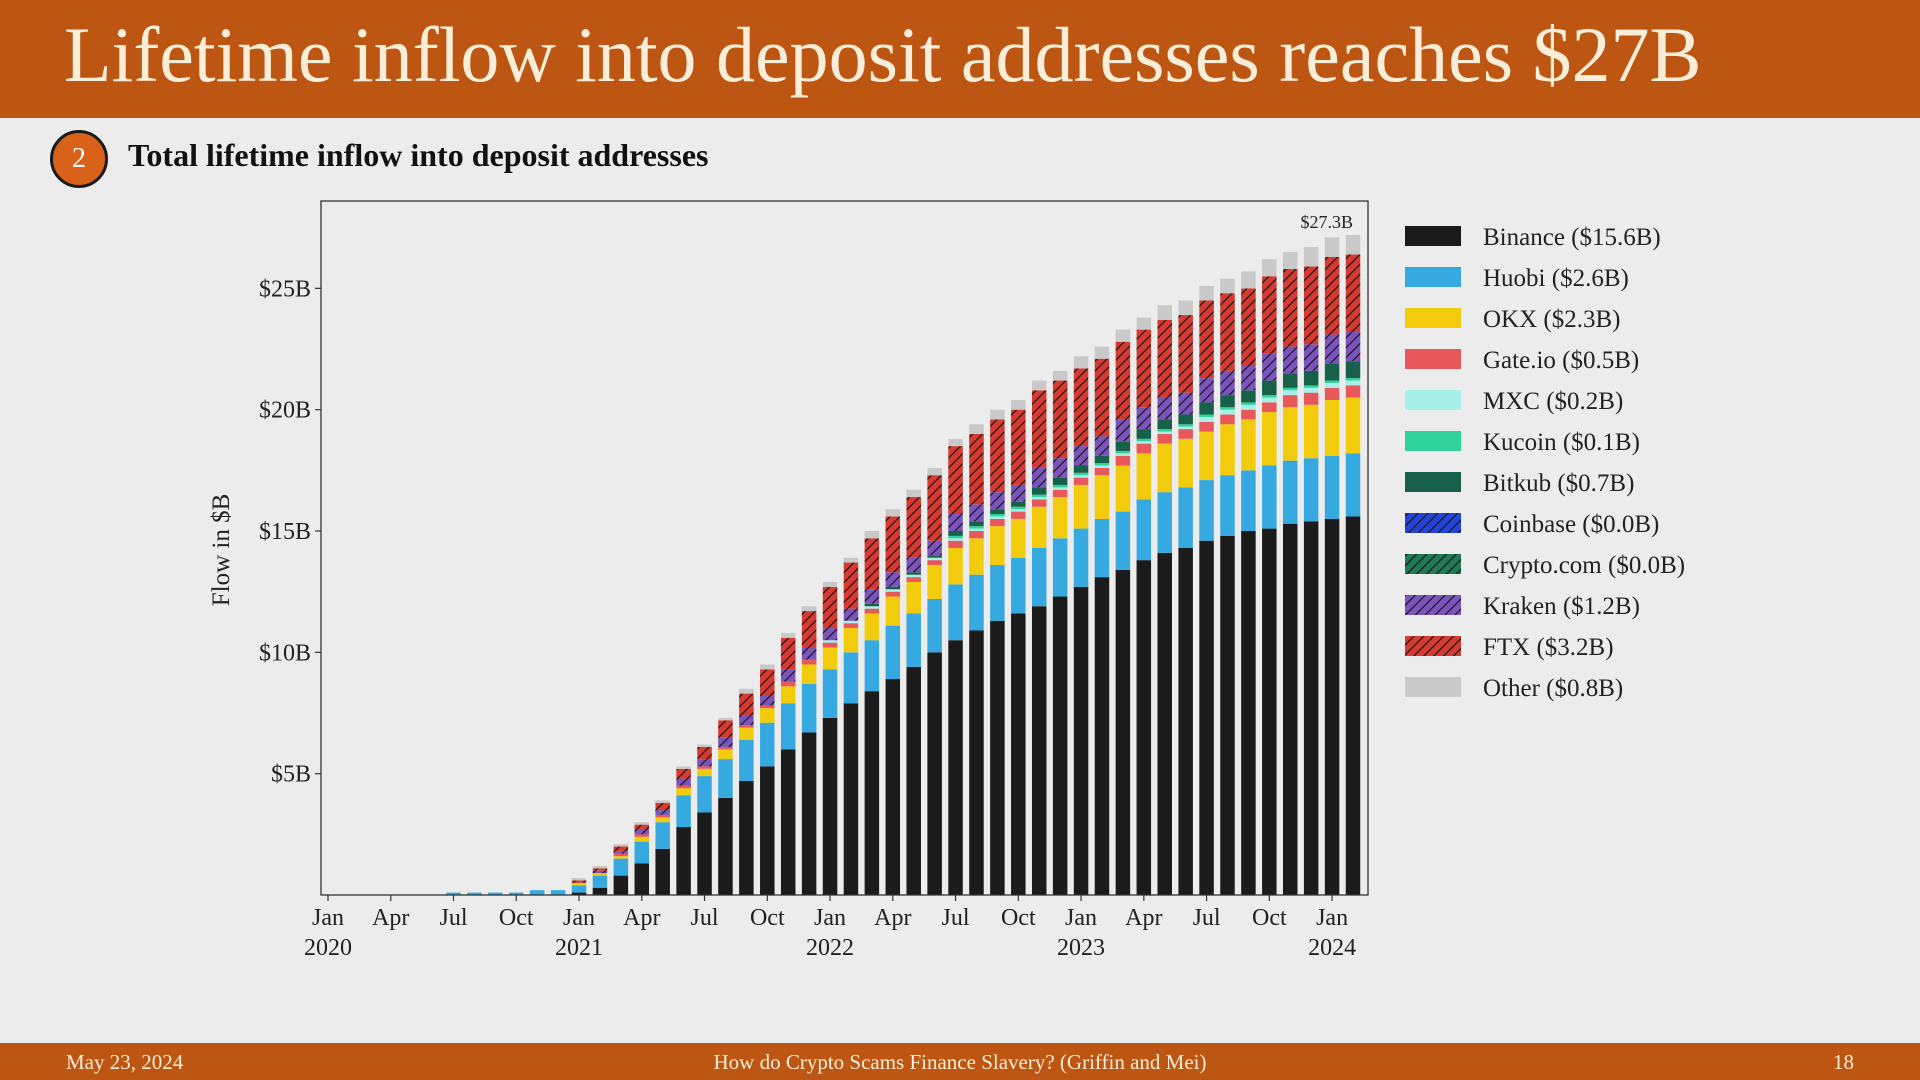 Image resolution: width=1920 pixels, height=1080 pixels. What do you see at coordinates (1571, 524) in the screenshot?
I see `legend-label: Coinbase ($0.0B)` at bounding box center [1571, 524].